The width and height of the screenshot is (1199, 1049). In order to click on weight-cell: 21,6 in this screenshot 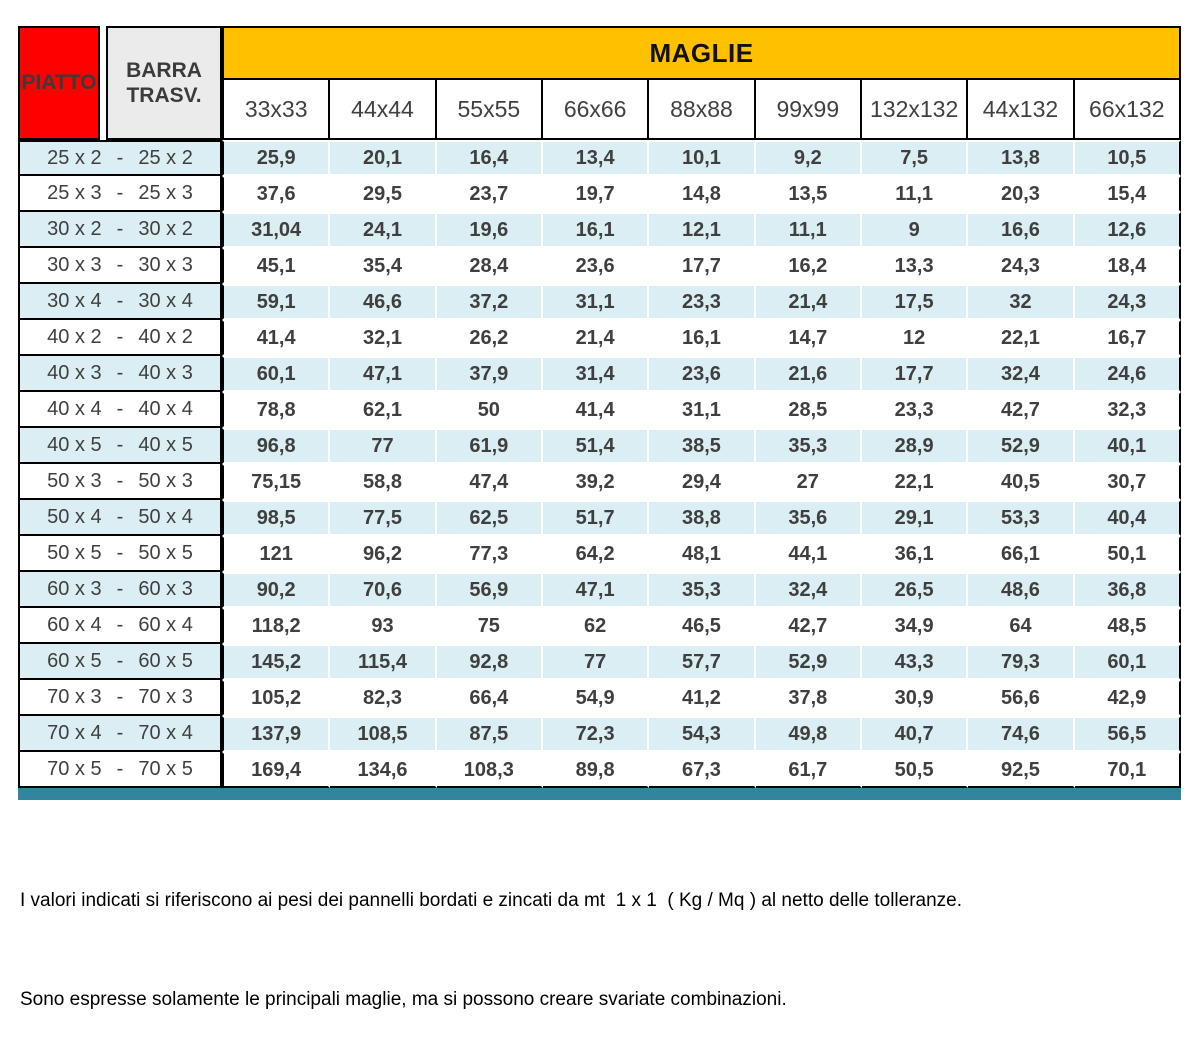, I will do `click(808, 374)`.